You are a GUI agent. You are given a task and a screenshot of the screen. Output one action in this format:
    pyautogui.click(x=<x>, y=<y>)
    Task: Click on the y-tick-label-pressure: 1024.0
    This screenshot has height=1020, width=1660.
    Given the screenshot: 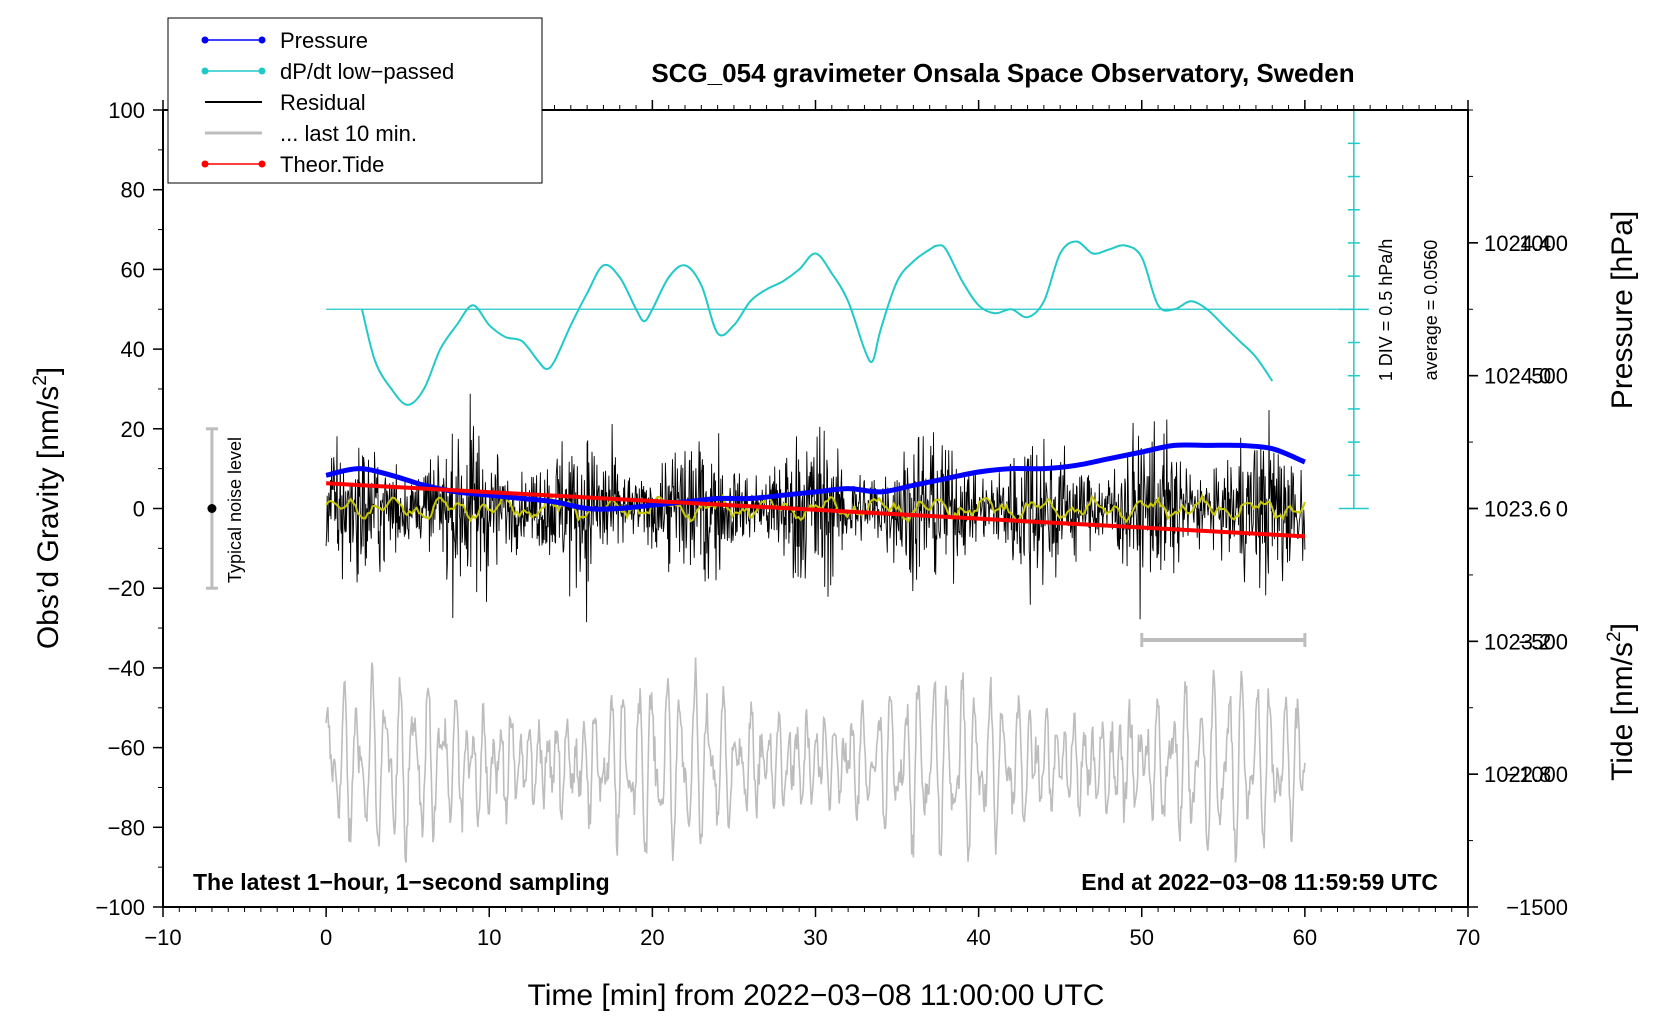 What is the action you would take?
    pyautogui.click(x=1517, y=376)
    